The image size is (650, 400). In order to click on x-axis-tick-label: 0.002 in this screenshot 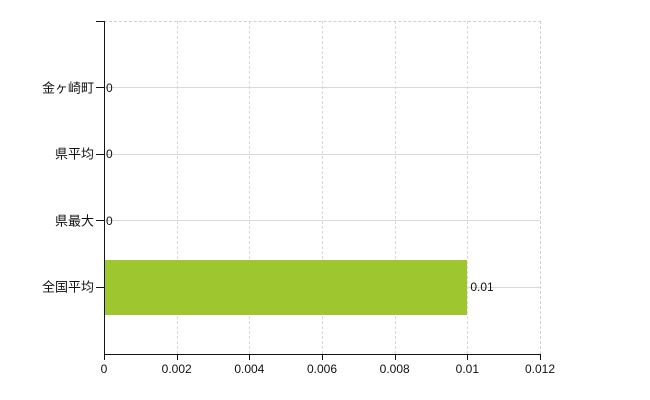, I will do `click(176, 369)`.